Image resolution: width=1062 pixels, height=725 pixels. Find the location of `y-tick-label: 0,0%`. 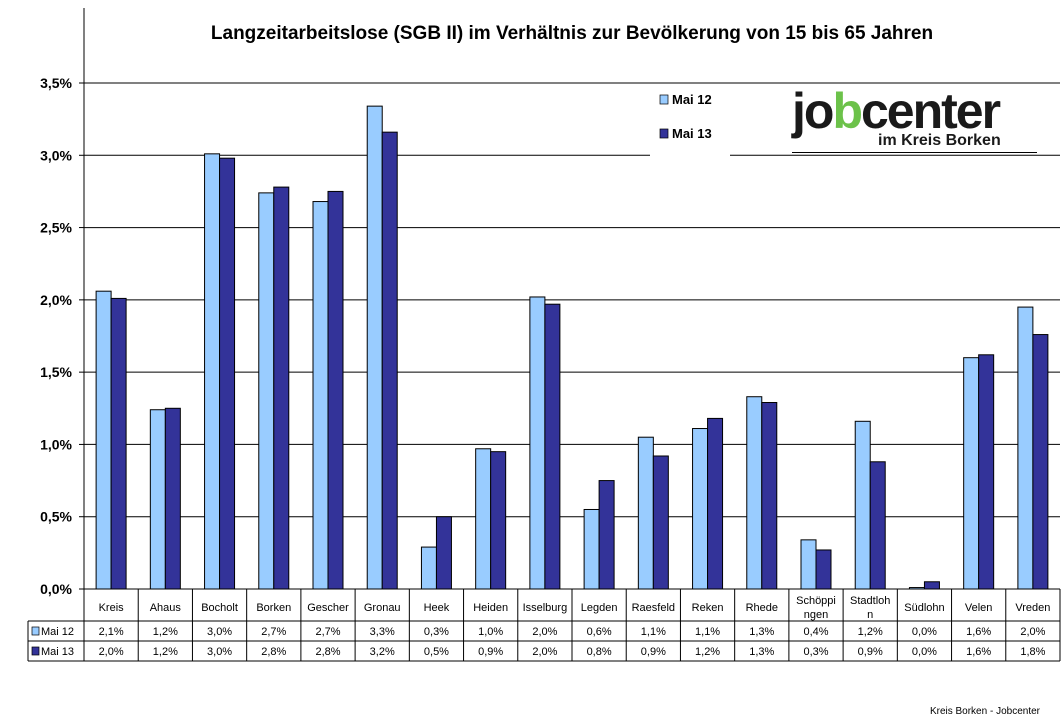

y-tick-label: 0,0% is located at coordinates (56, 589).